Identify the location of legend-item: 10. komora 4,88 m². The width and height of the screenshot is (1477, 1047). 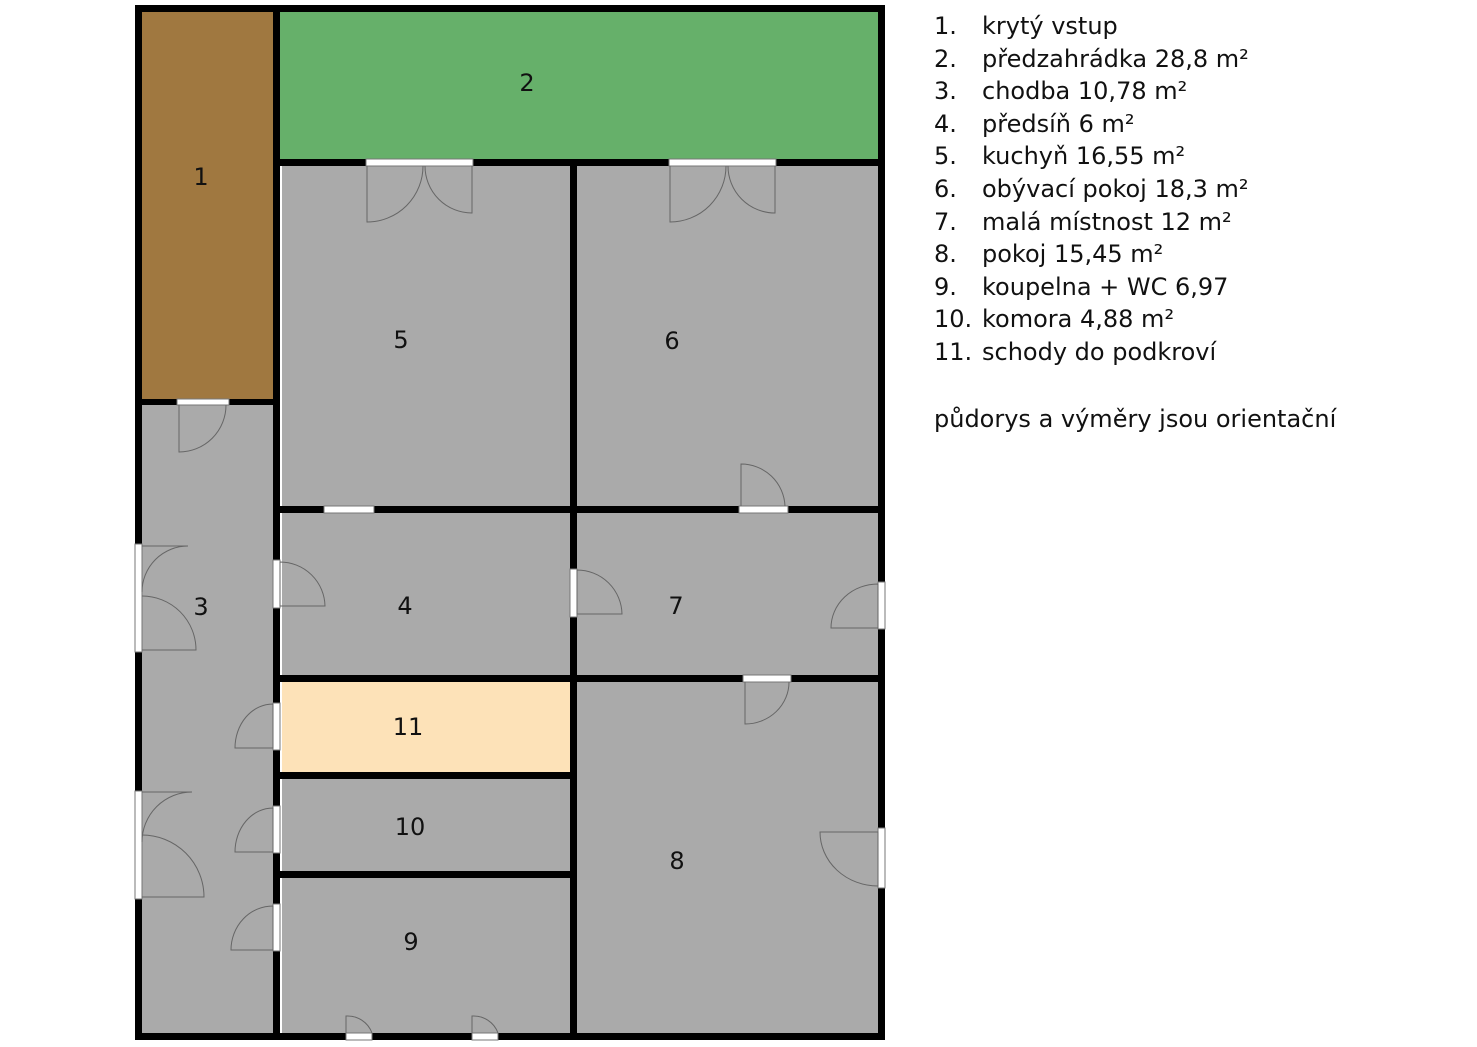
(1135, 319).